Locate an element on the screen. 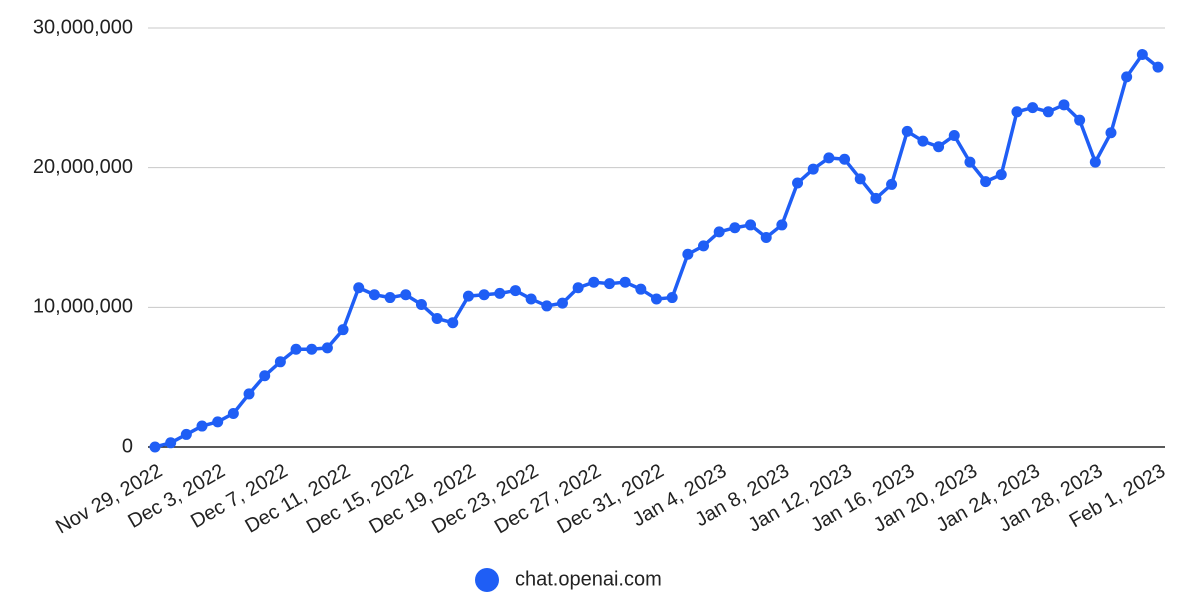 Image resolution: width=1200 pixels, height=600 pixels. legend-marker is located at coordinates (487, 580).